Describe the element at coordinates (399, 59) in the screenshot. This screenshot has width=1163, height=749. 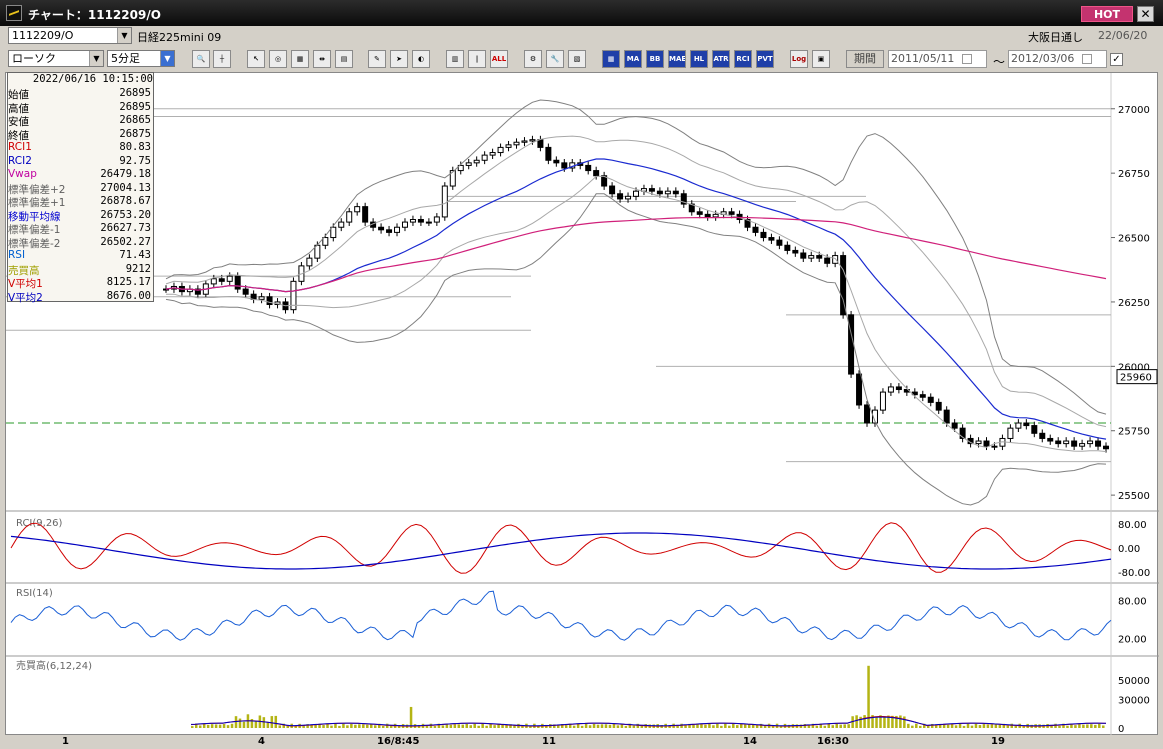
I see `arrow-tool-icon: ➤` at that location.